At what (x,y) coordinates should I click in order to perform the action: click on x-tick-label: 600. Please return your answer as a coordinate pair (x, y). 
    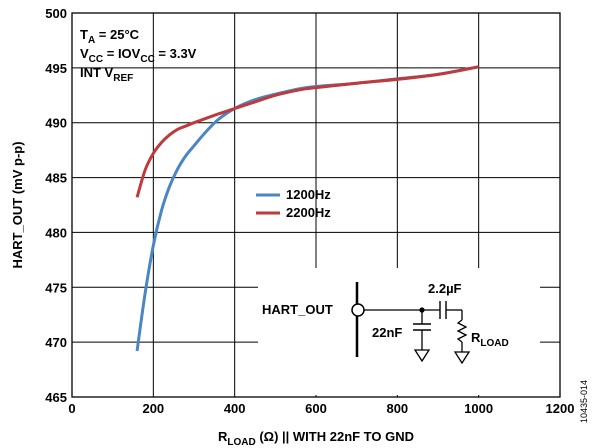
    Looking at the image, I should click on (316, 408).